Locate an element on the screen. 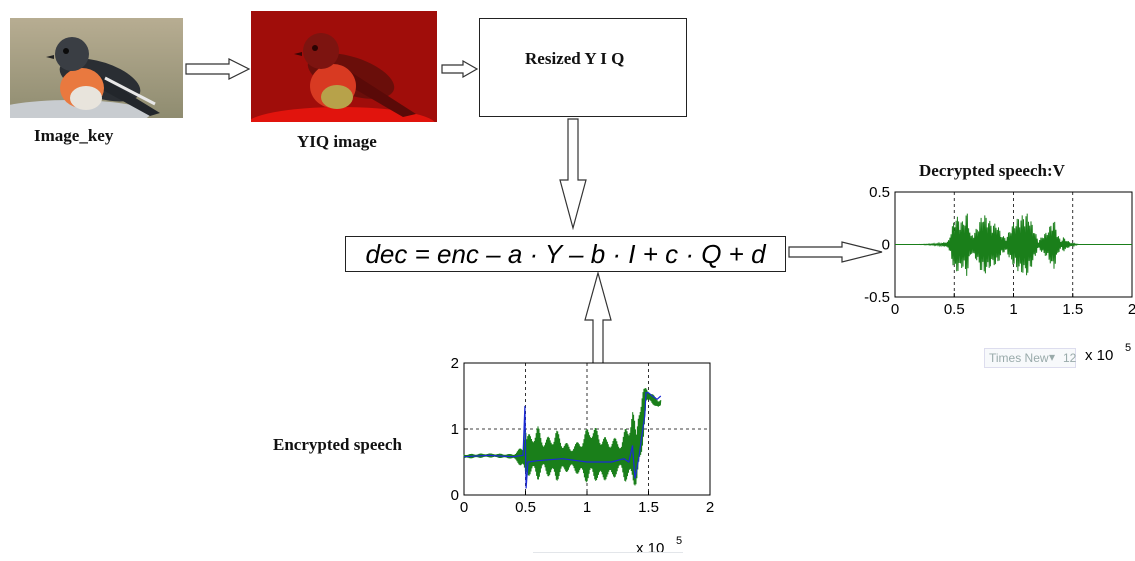  decrypted-chart-title: Decrypted speech:V is located at coordinates (992, 170).